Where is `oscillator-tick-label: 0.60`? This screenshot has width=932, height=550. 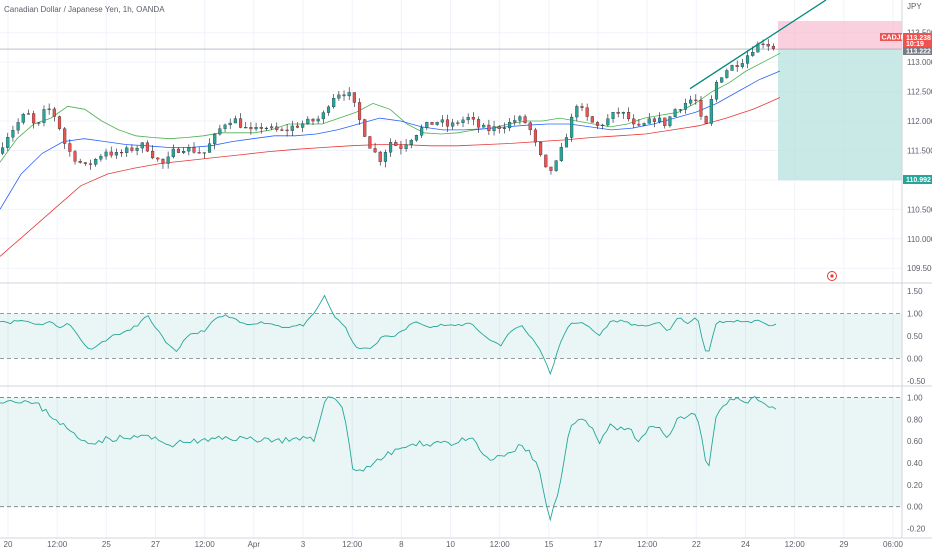
oscillator-tick-label: 0.60 is located at coordinates (915, 441).